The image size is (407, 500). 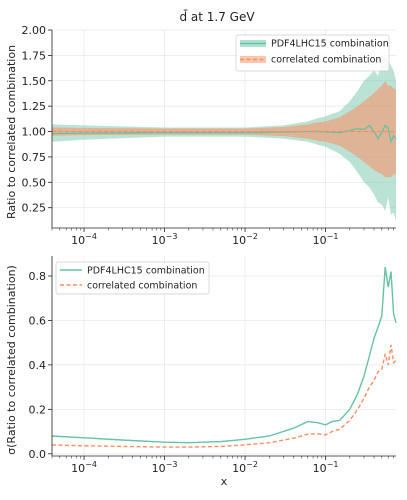 What do you see at coordinates (34, 30) in the screenshot?
I see `top-y-tick-label: 2.00` at bounding box center [34, 30].